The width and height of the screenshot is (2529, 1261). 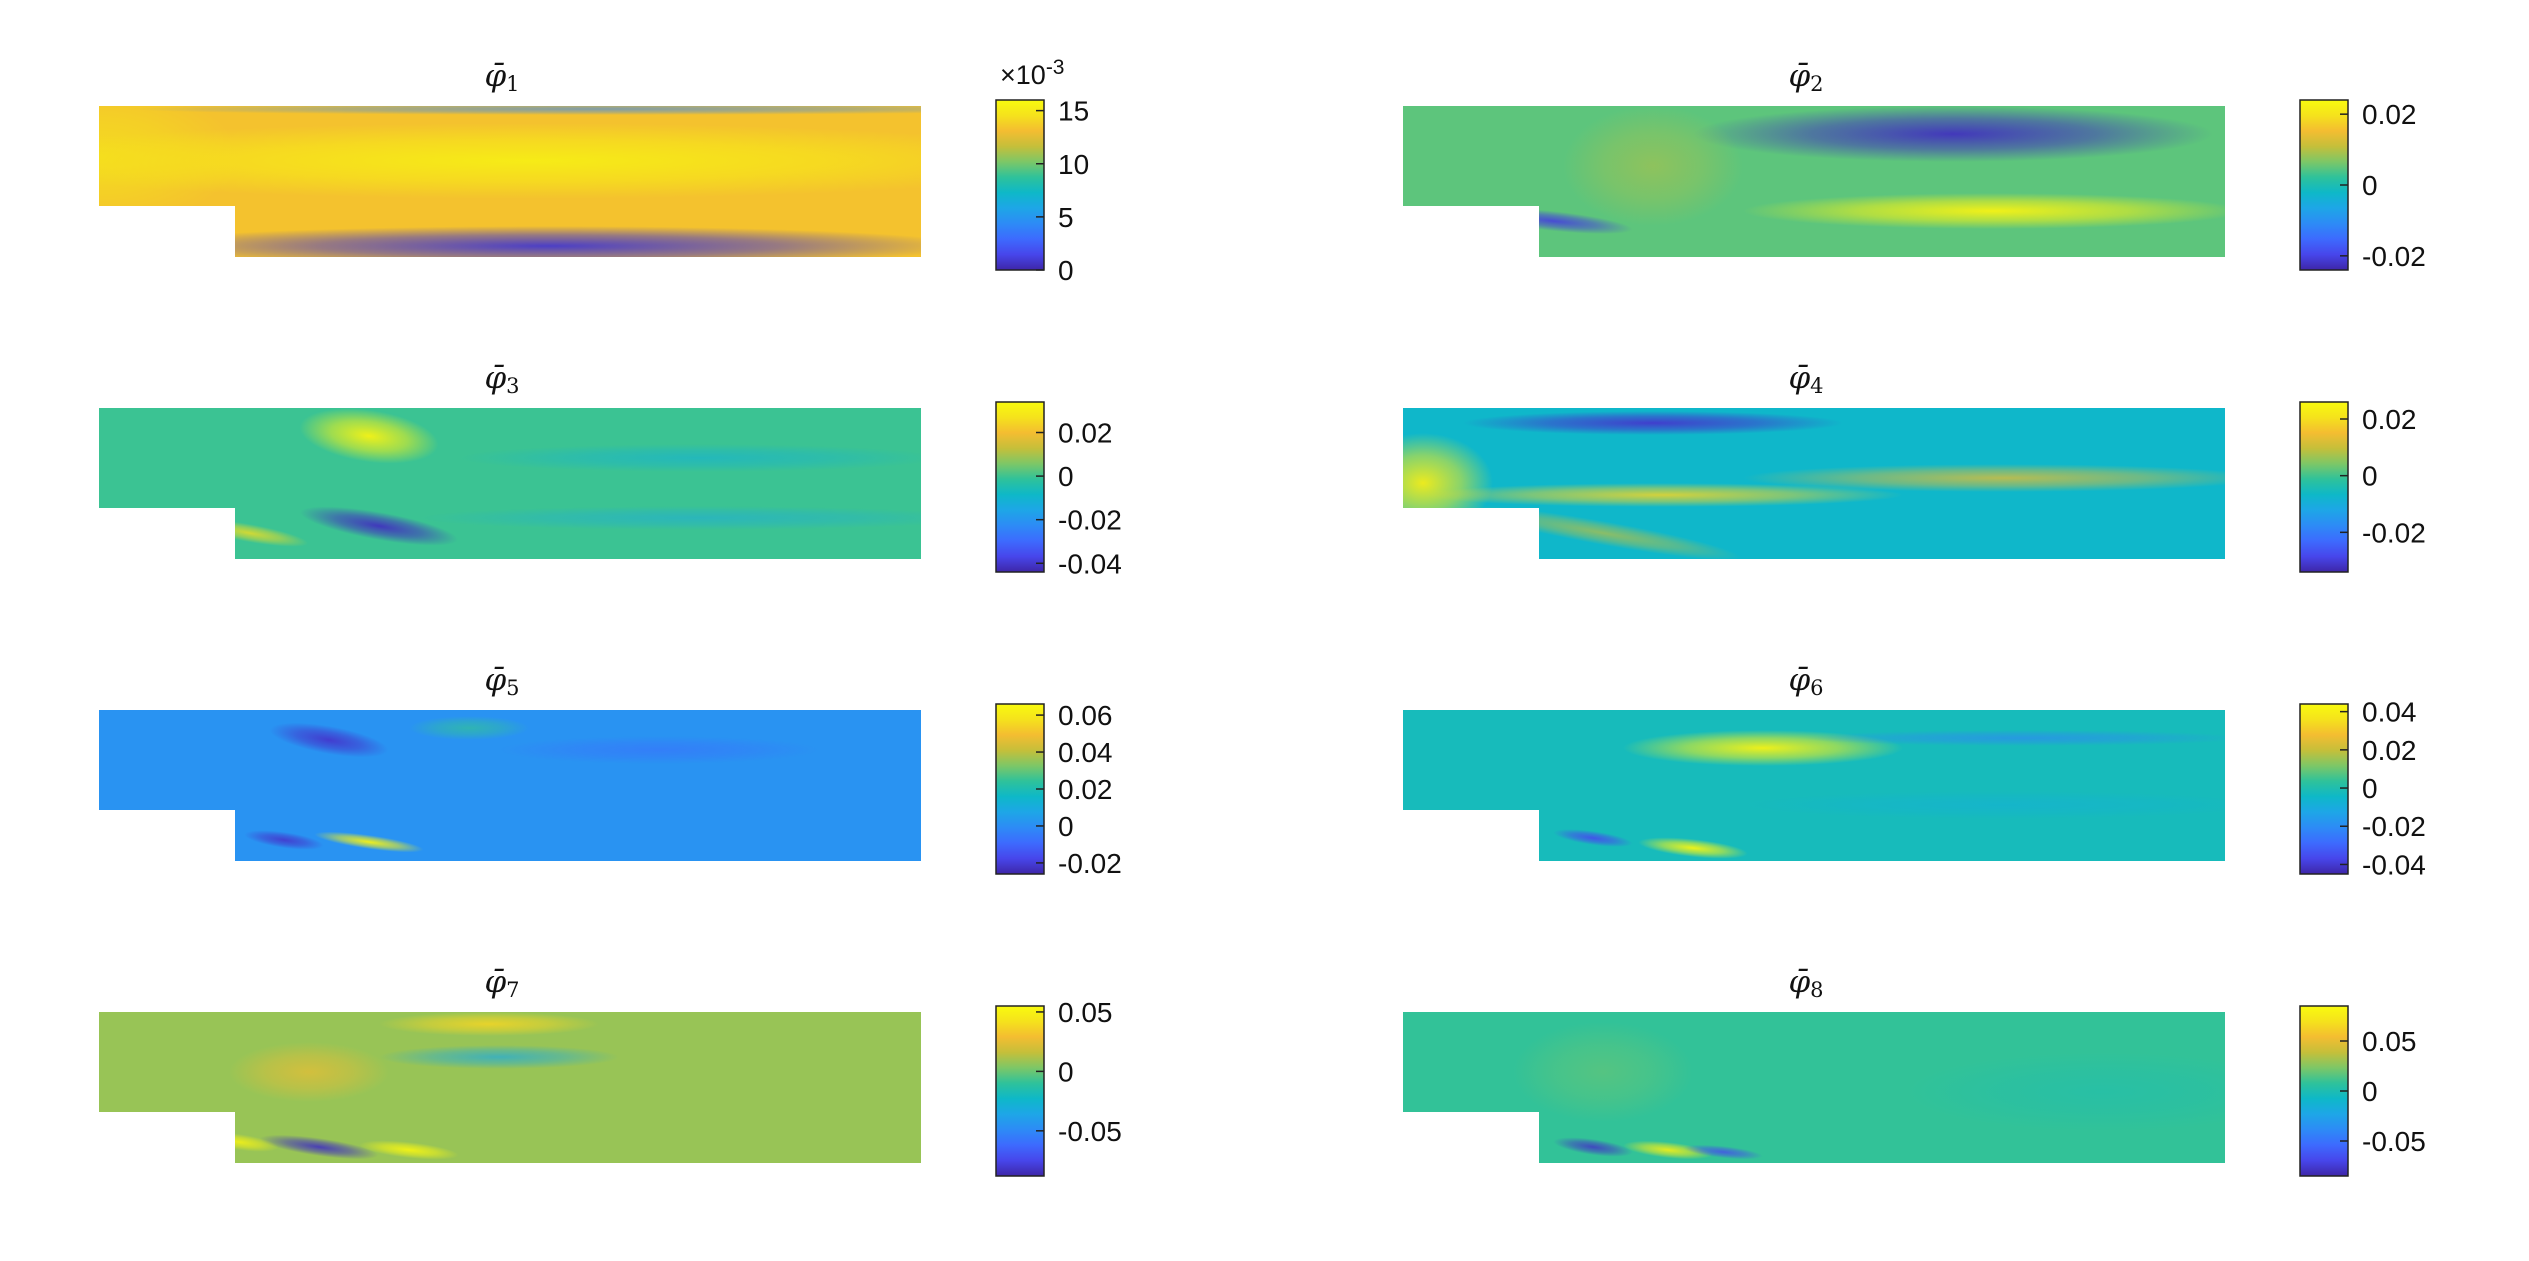 I want to click on mode-panel: φ̄2 0.02 0 -0.02, so click(x=1914, y=165).